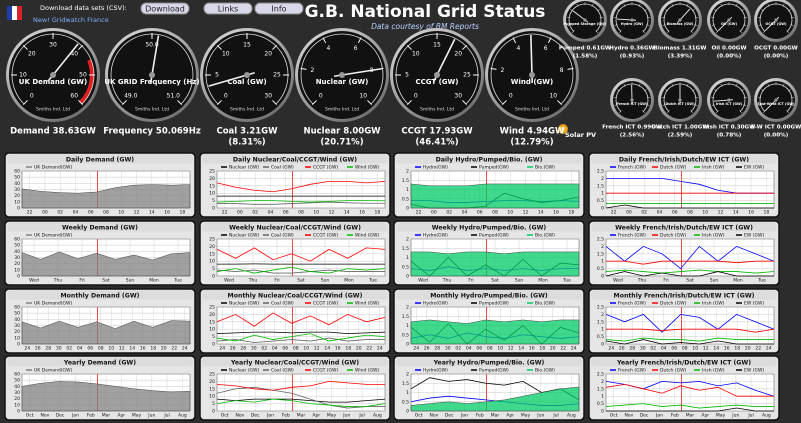 Image resolution: width=801 pixels, height=423 pixels. Describe the element at coordinates (212, 254) in the screenshot. I see `y-tick-label: 15` at that location.